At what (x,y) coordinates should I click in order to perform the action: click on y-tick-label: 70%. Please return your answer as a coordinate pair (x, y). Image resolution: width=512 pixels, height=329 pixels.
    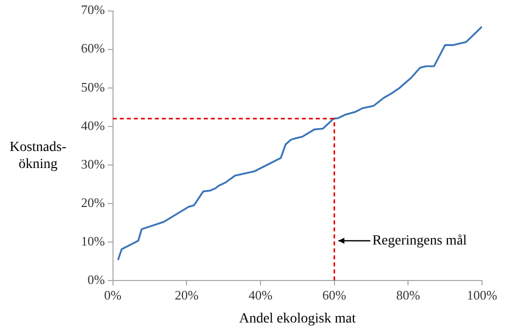
    Looking at the image, I should click on (92, 10).